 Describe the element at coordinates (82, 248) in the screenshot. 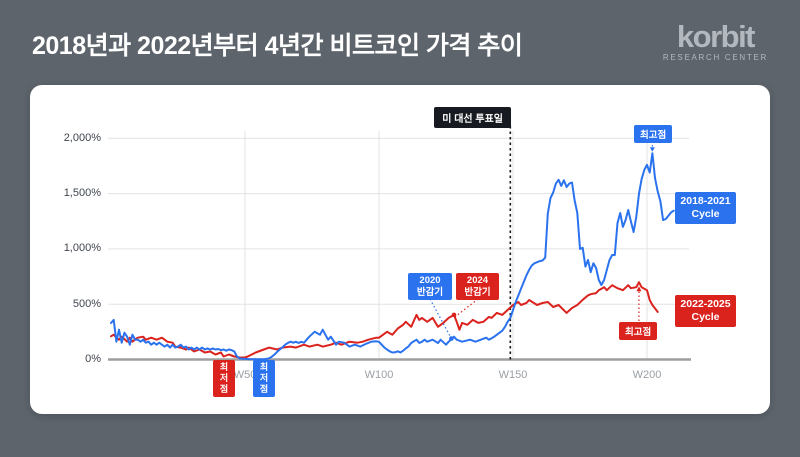

I see `y-axis-tick-label: 1,000%` at that location.